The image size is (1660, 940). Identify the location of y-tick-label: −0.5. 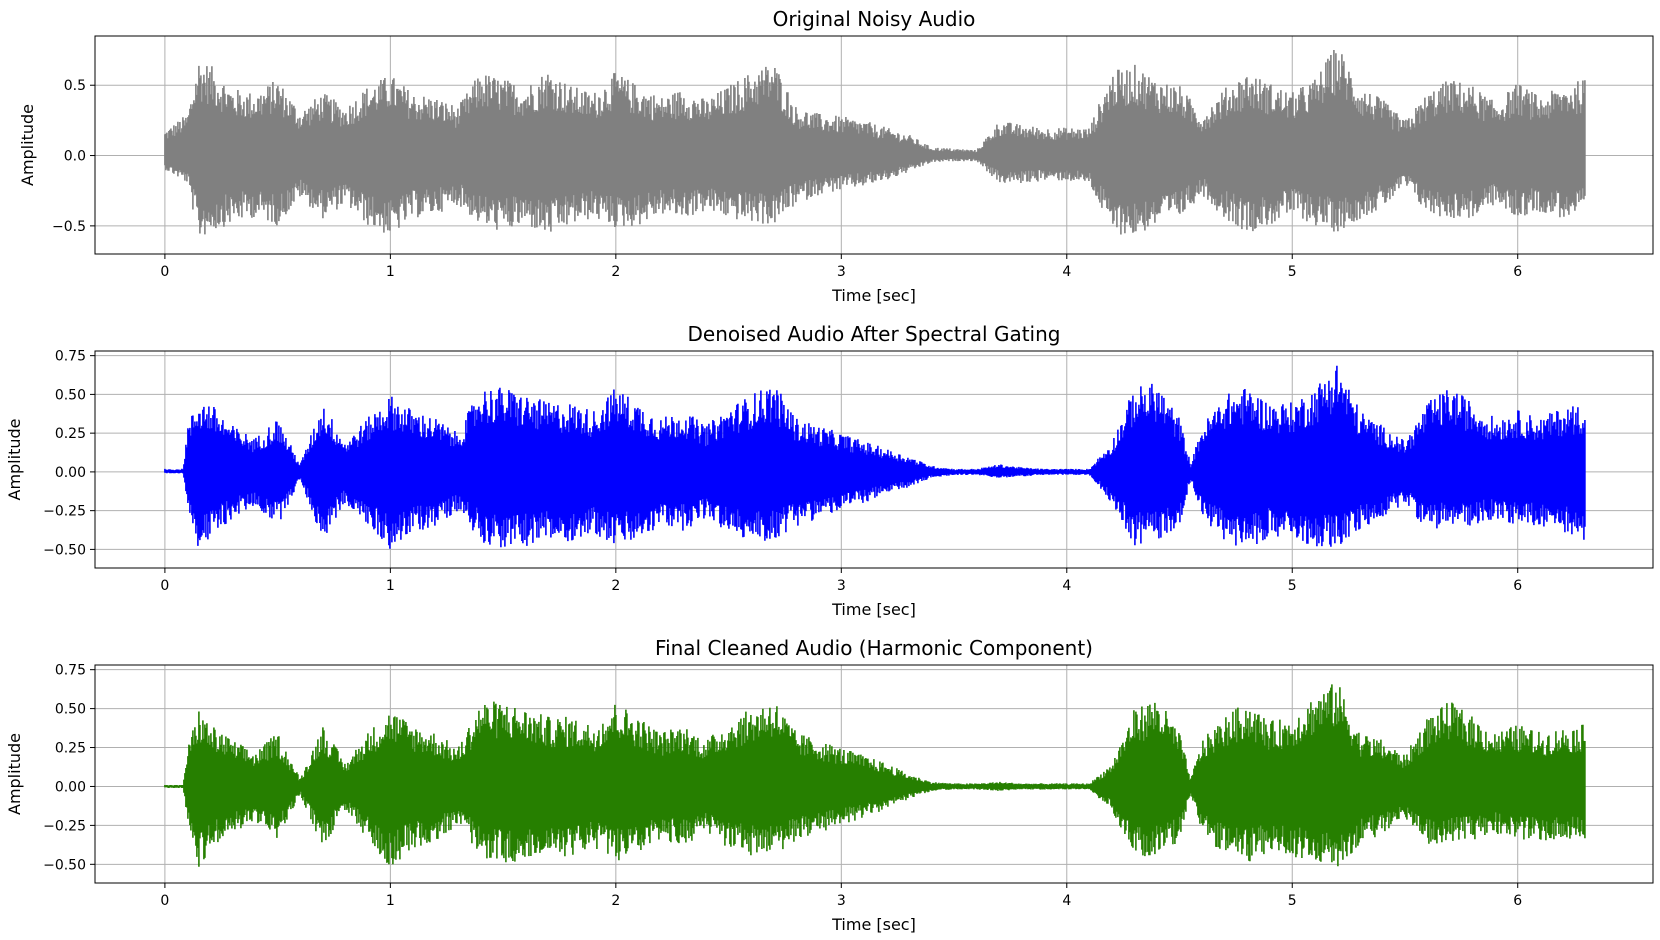
(69, 227).